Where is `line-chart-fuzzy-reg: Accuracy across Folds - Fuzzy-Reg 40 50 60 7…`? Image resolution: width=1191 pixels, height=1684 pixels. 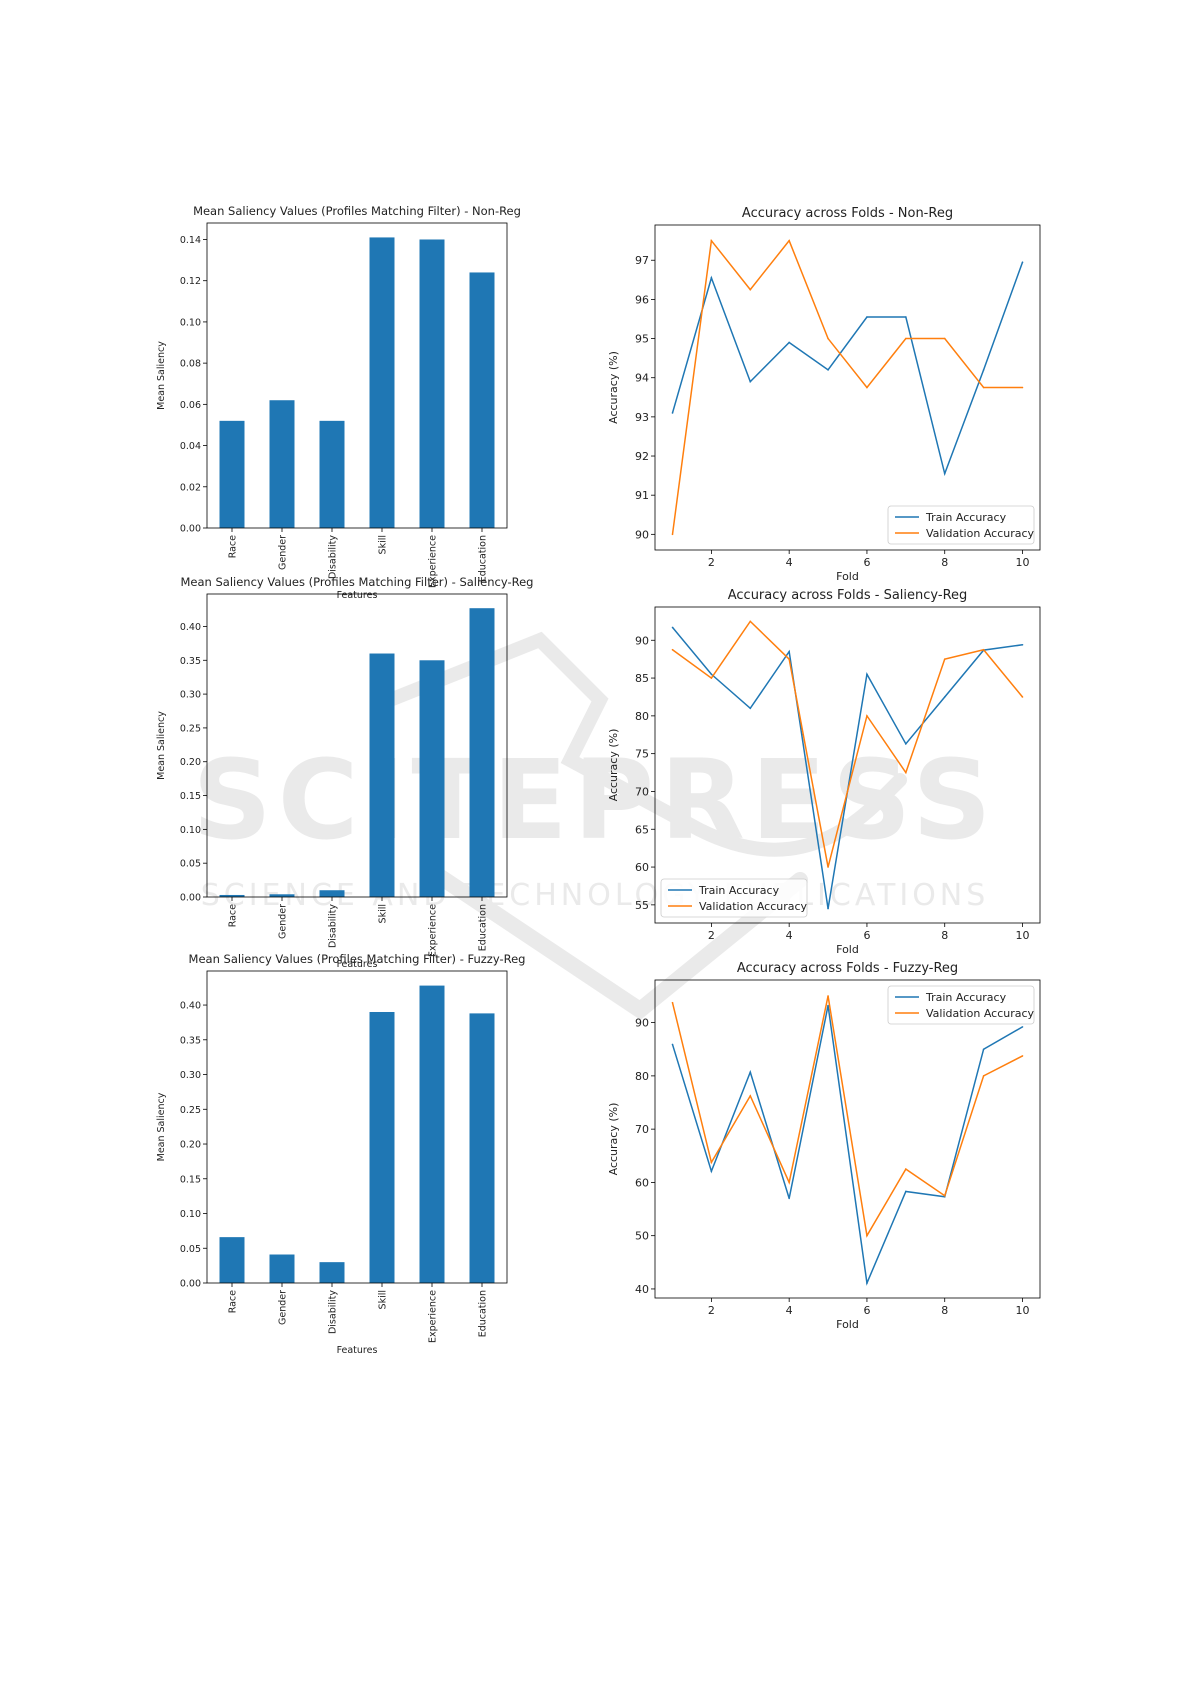
line-chart-fuzzy-reg: Accuracy across Folds - Fuzzy-Reg 40 50 60 7… is located at coordinates (824, 1146).